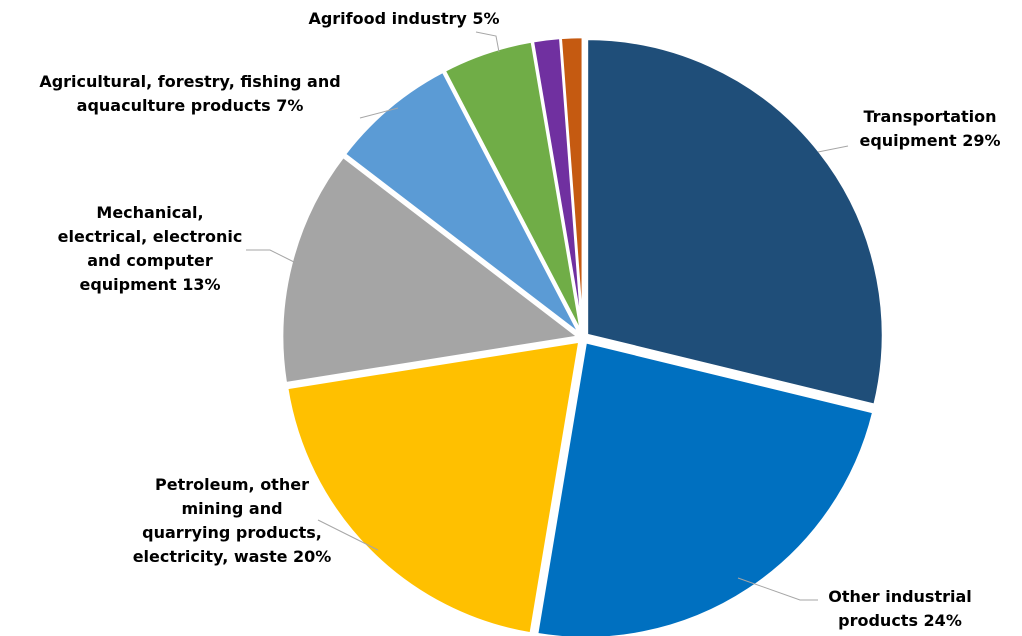  I want to click on slice-label-line: and computer, so click(150, 260).